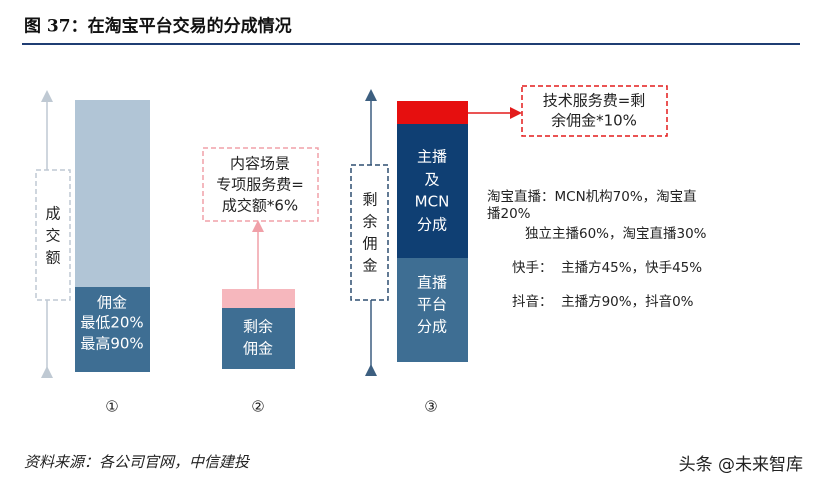 This screenshot has height=498, width=821. I want to click on watermark: 头条 @未来智库, so click(741, 465).